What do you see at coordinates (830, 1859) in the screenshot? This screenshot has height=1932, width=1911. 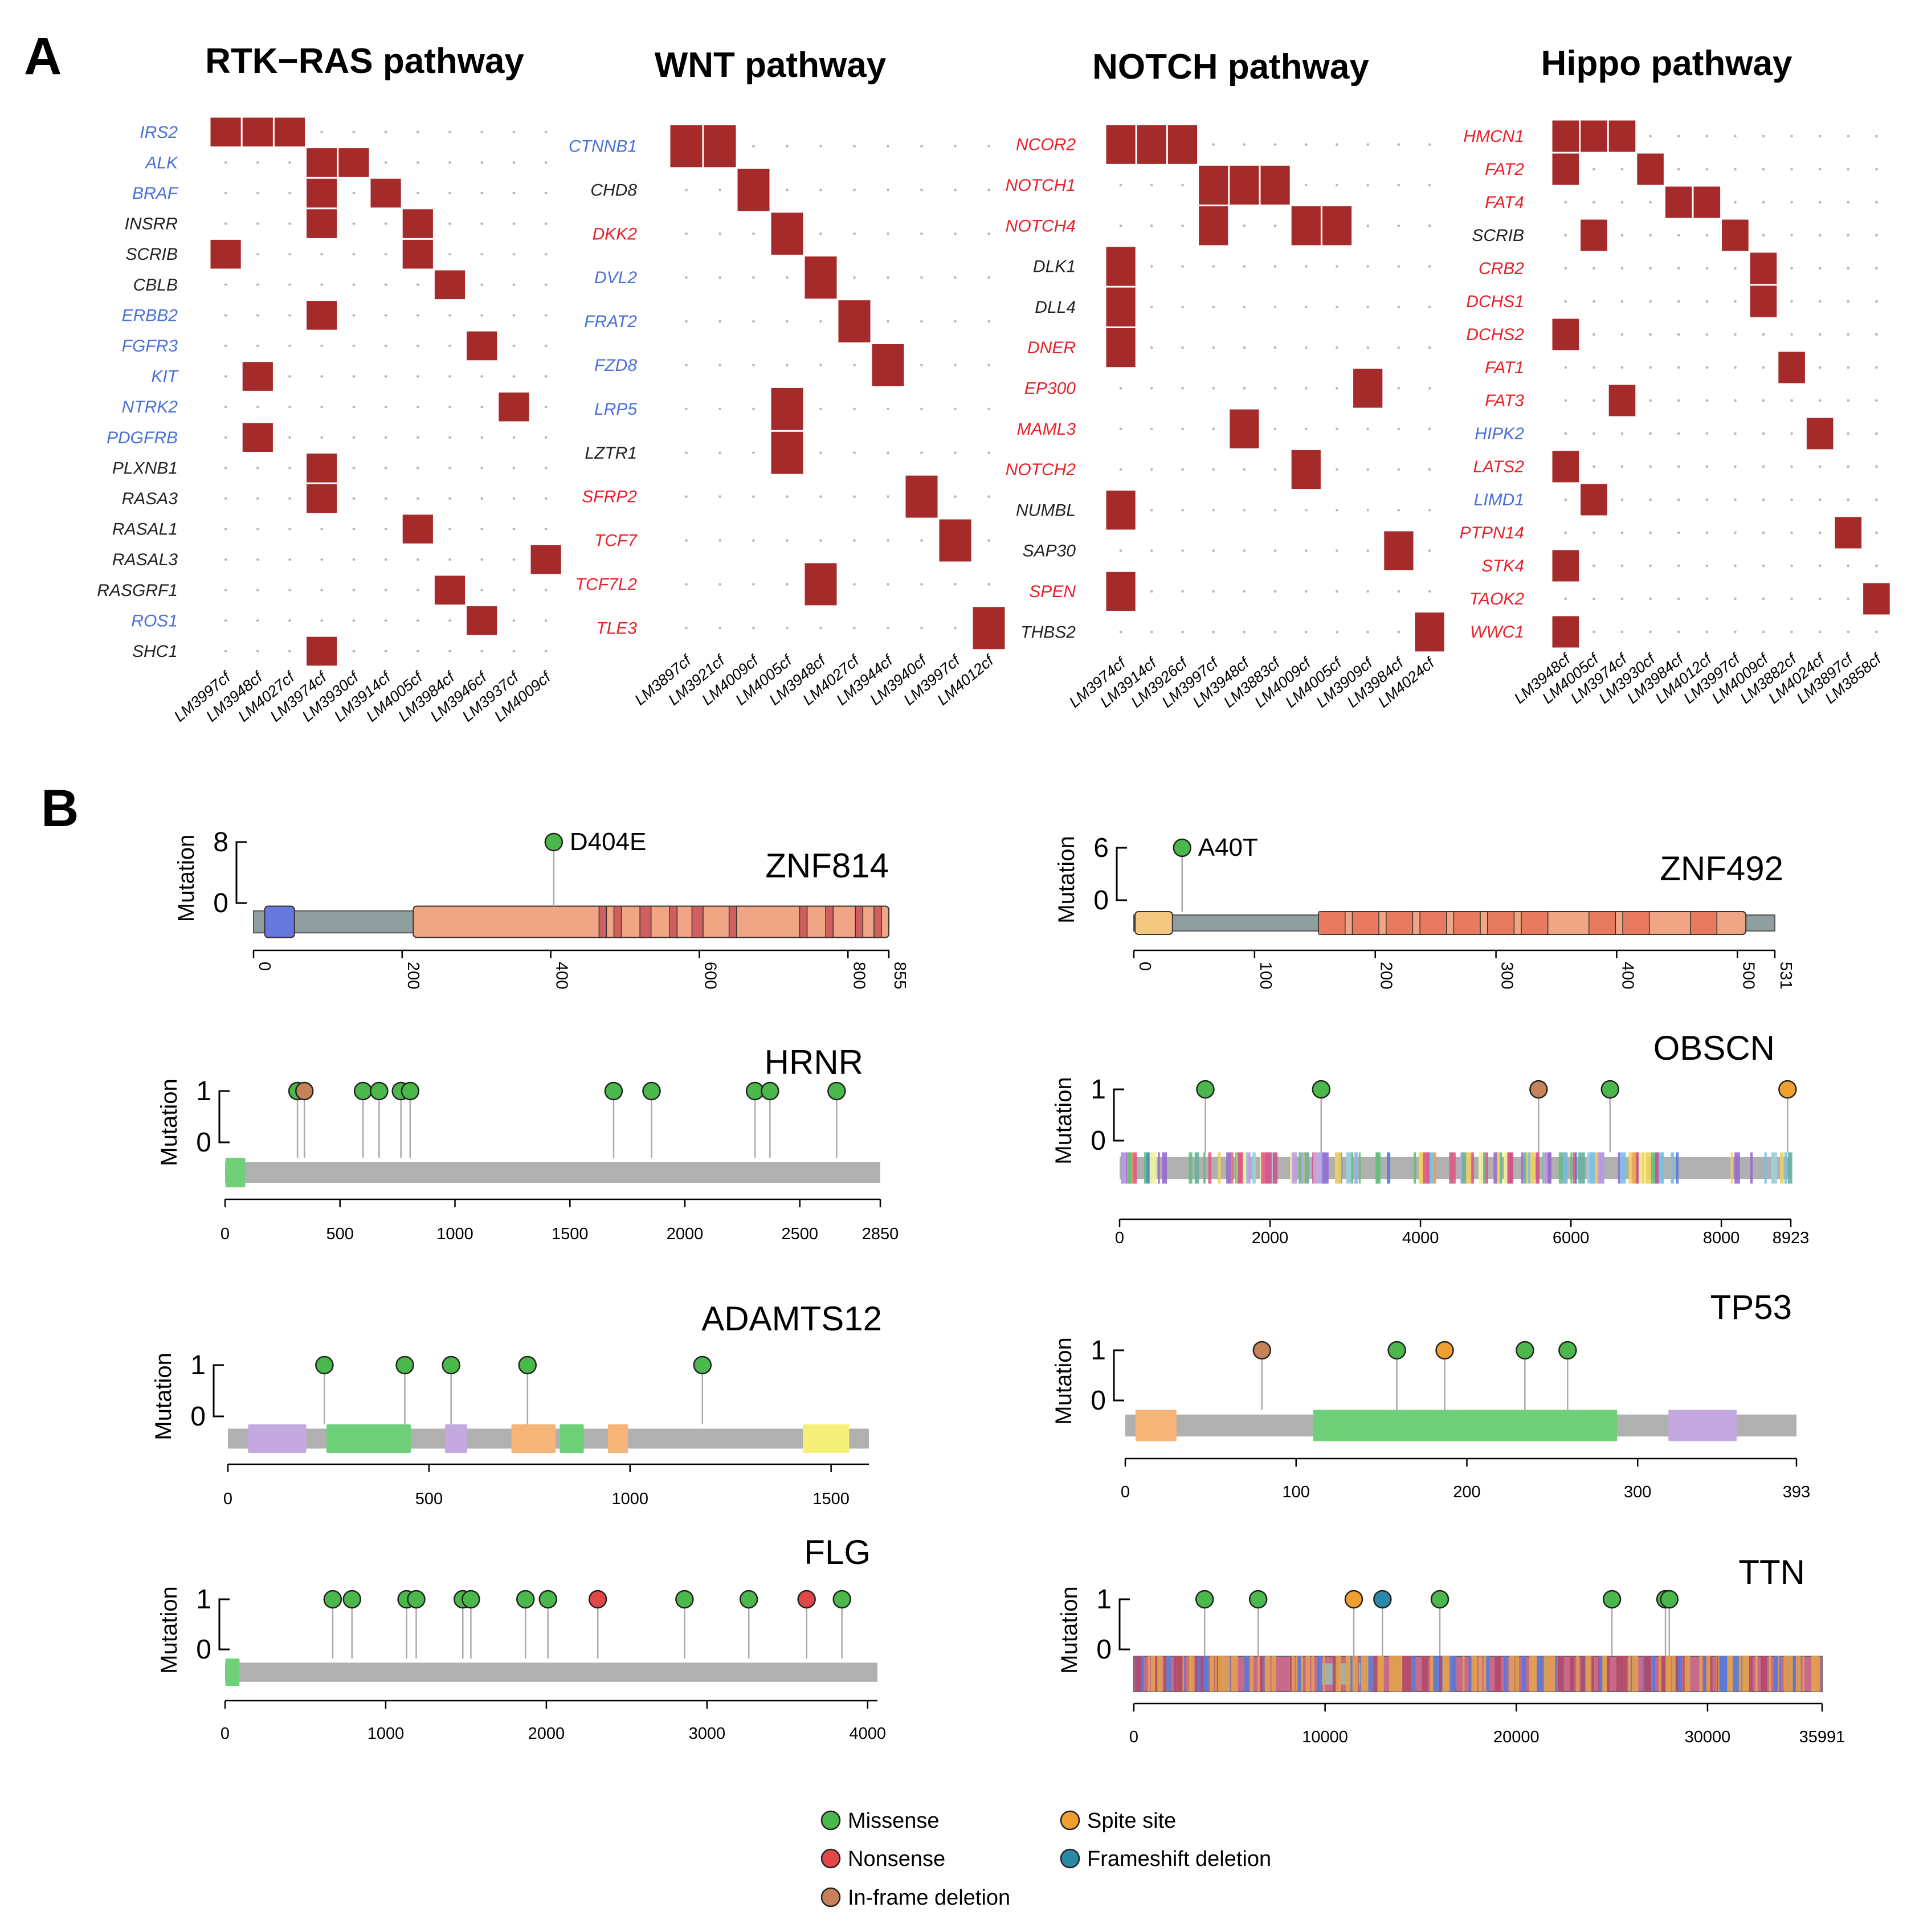 I see `legend-swatch` at bounding box center [830, 1859].